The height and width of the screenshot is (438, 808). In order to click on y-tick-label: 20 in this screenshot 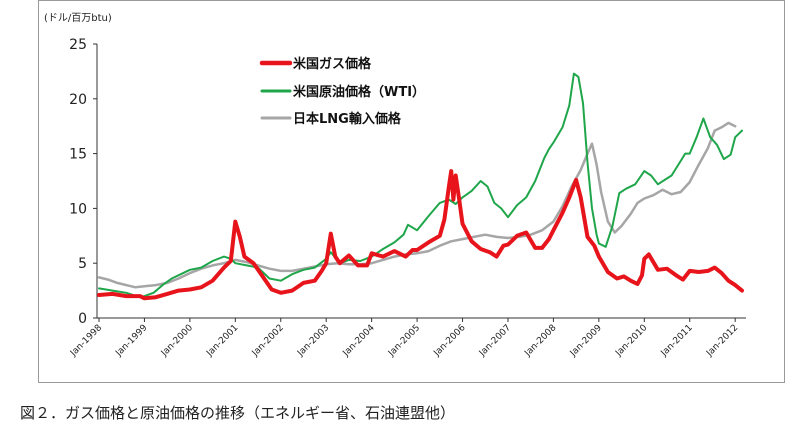, I will do `click(78, 100)`.